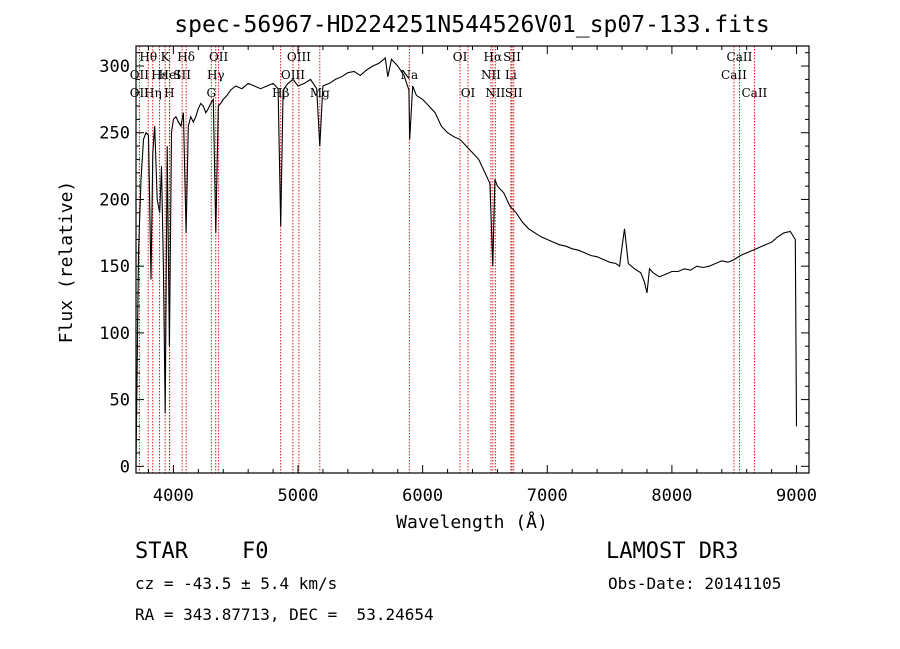 The image size is (900, 649). Describe the element at coordinates (114, 334) in the screenshot. I see `y-tick-label: 100` at that location.